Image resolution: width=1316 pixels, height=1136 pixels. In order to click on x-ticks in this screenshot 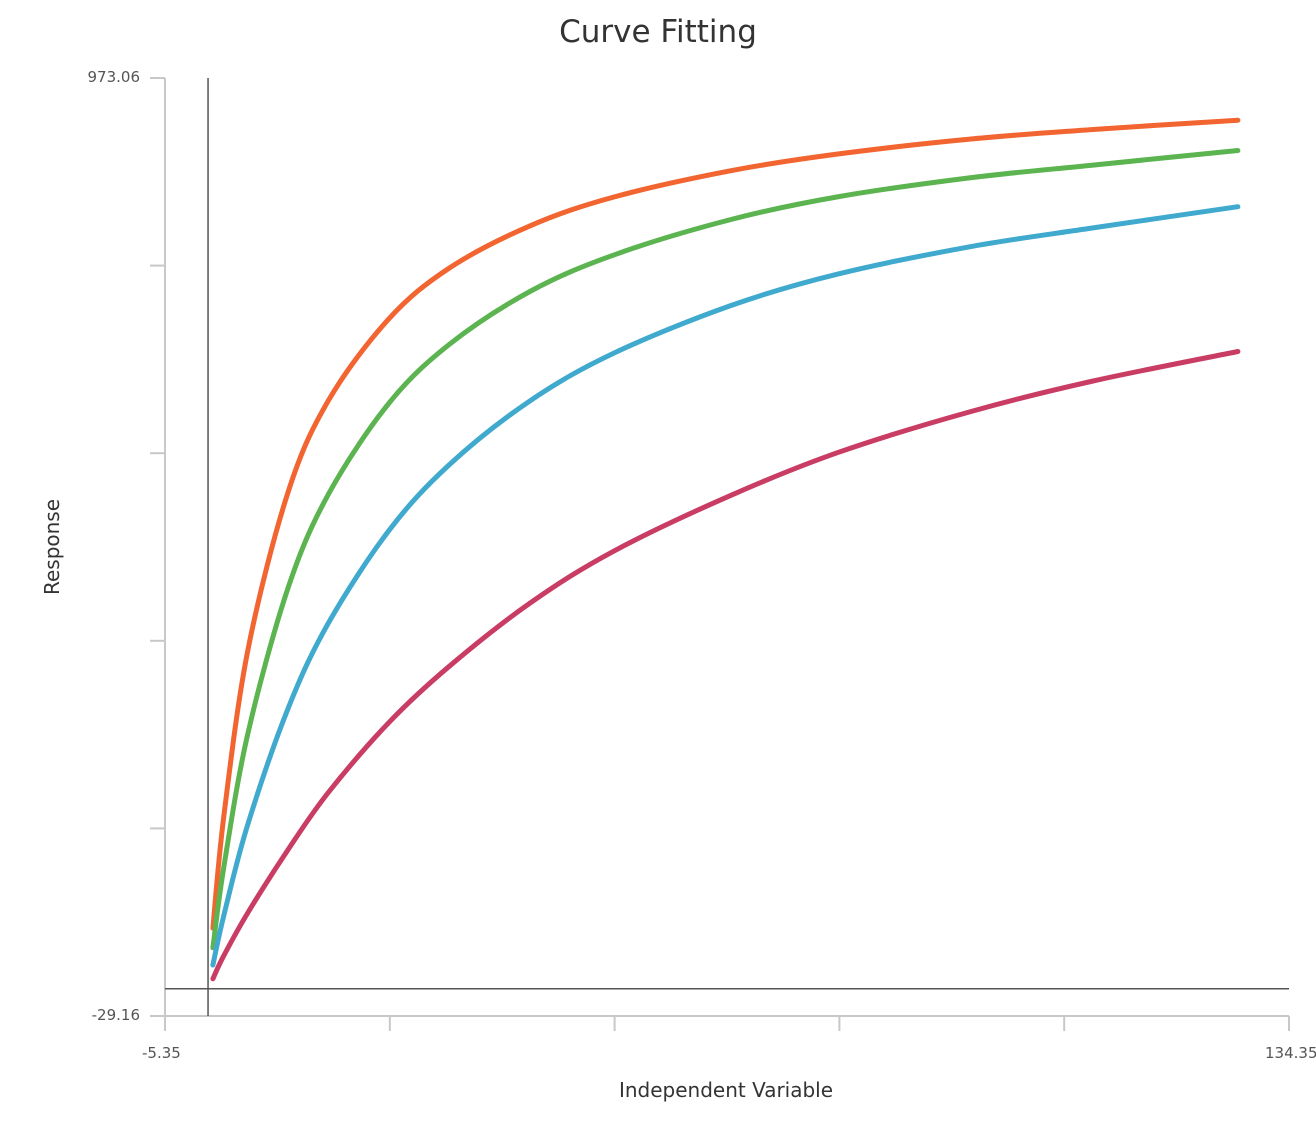, I will do `click(727, 1023)`.